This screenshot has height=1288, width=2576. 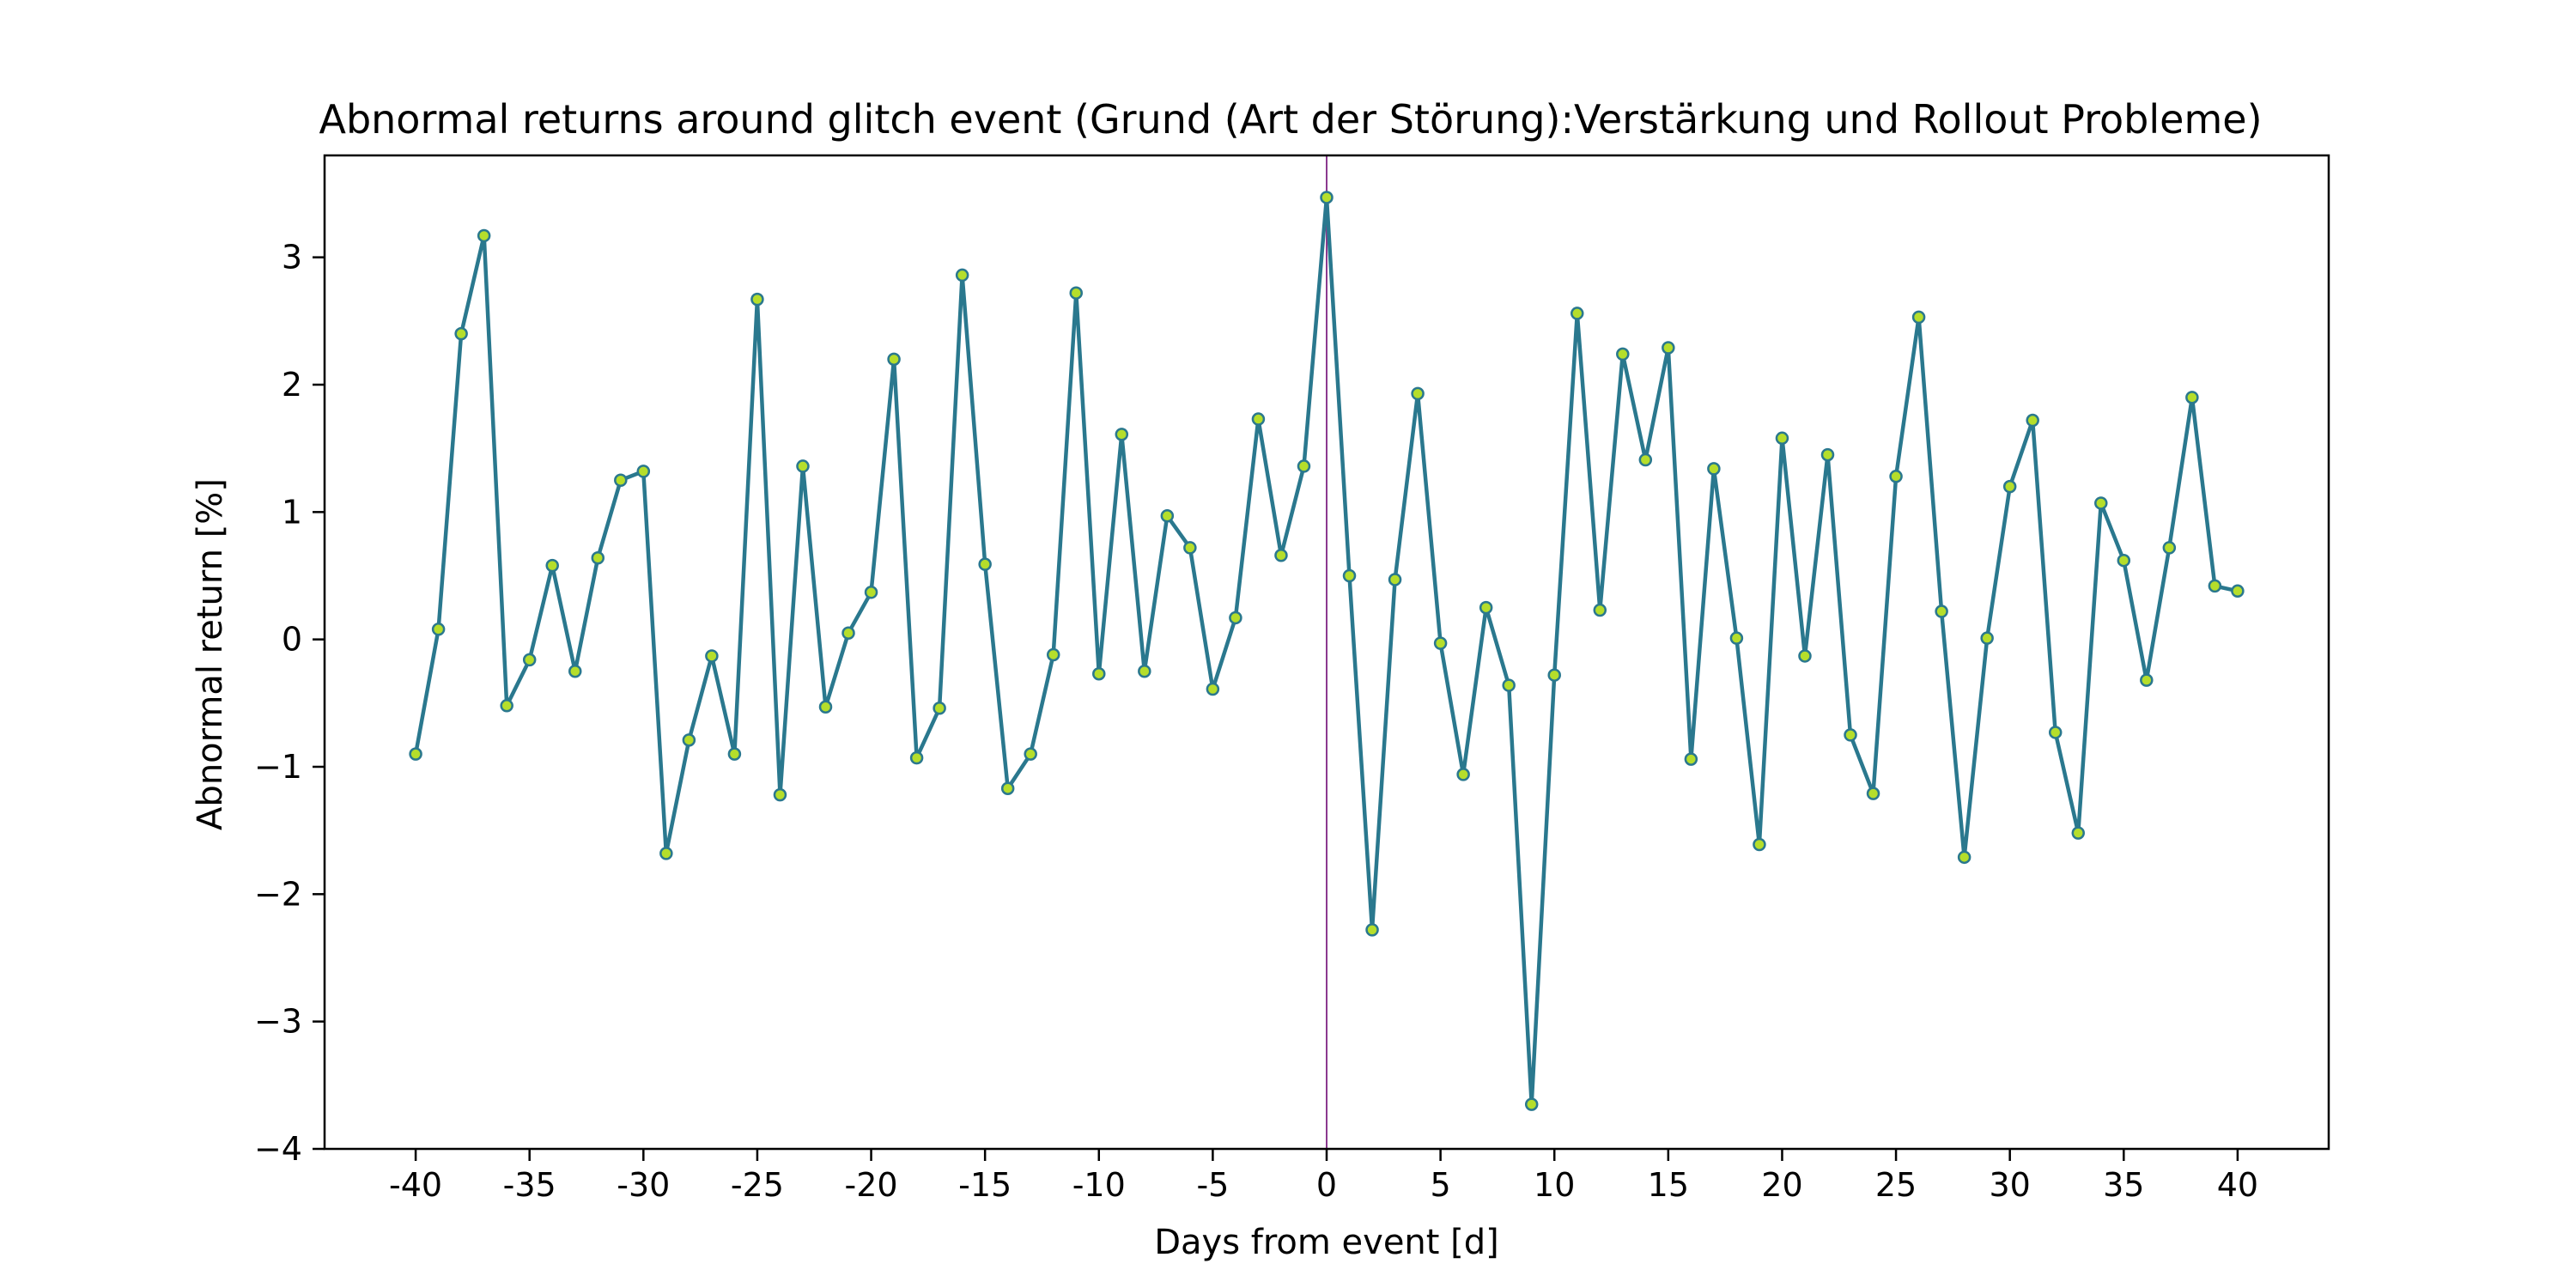 I want to click on x-tick-label: -40, so click(x=415, y=1185).